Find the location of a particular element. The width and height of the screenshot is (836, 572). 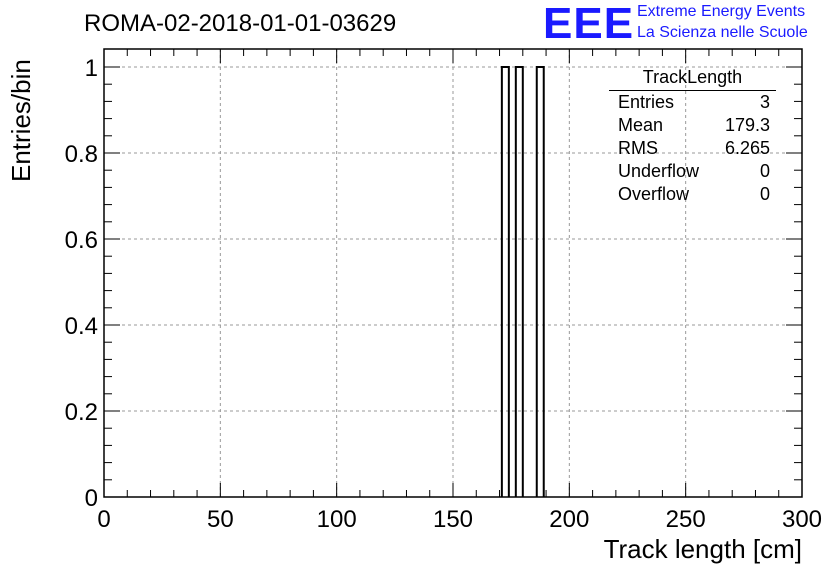

stats-value: 3 is located at coordinates (764, 102).